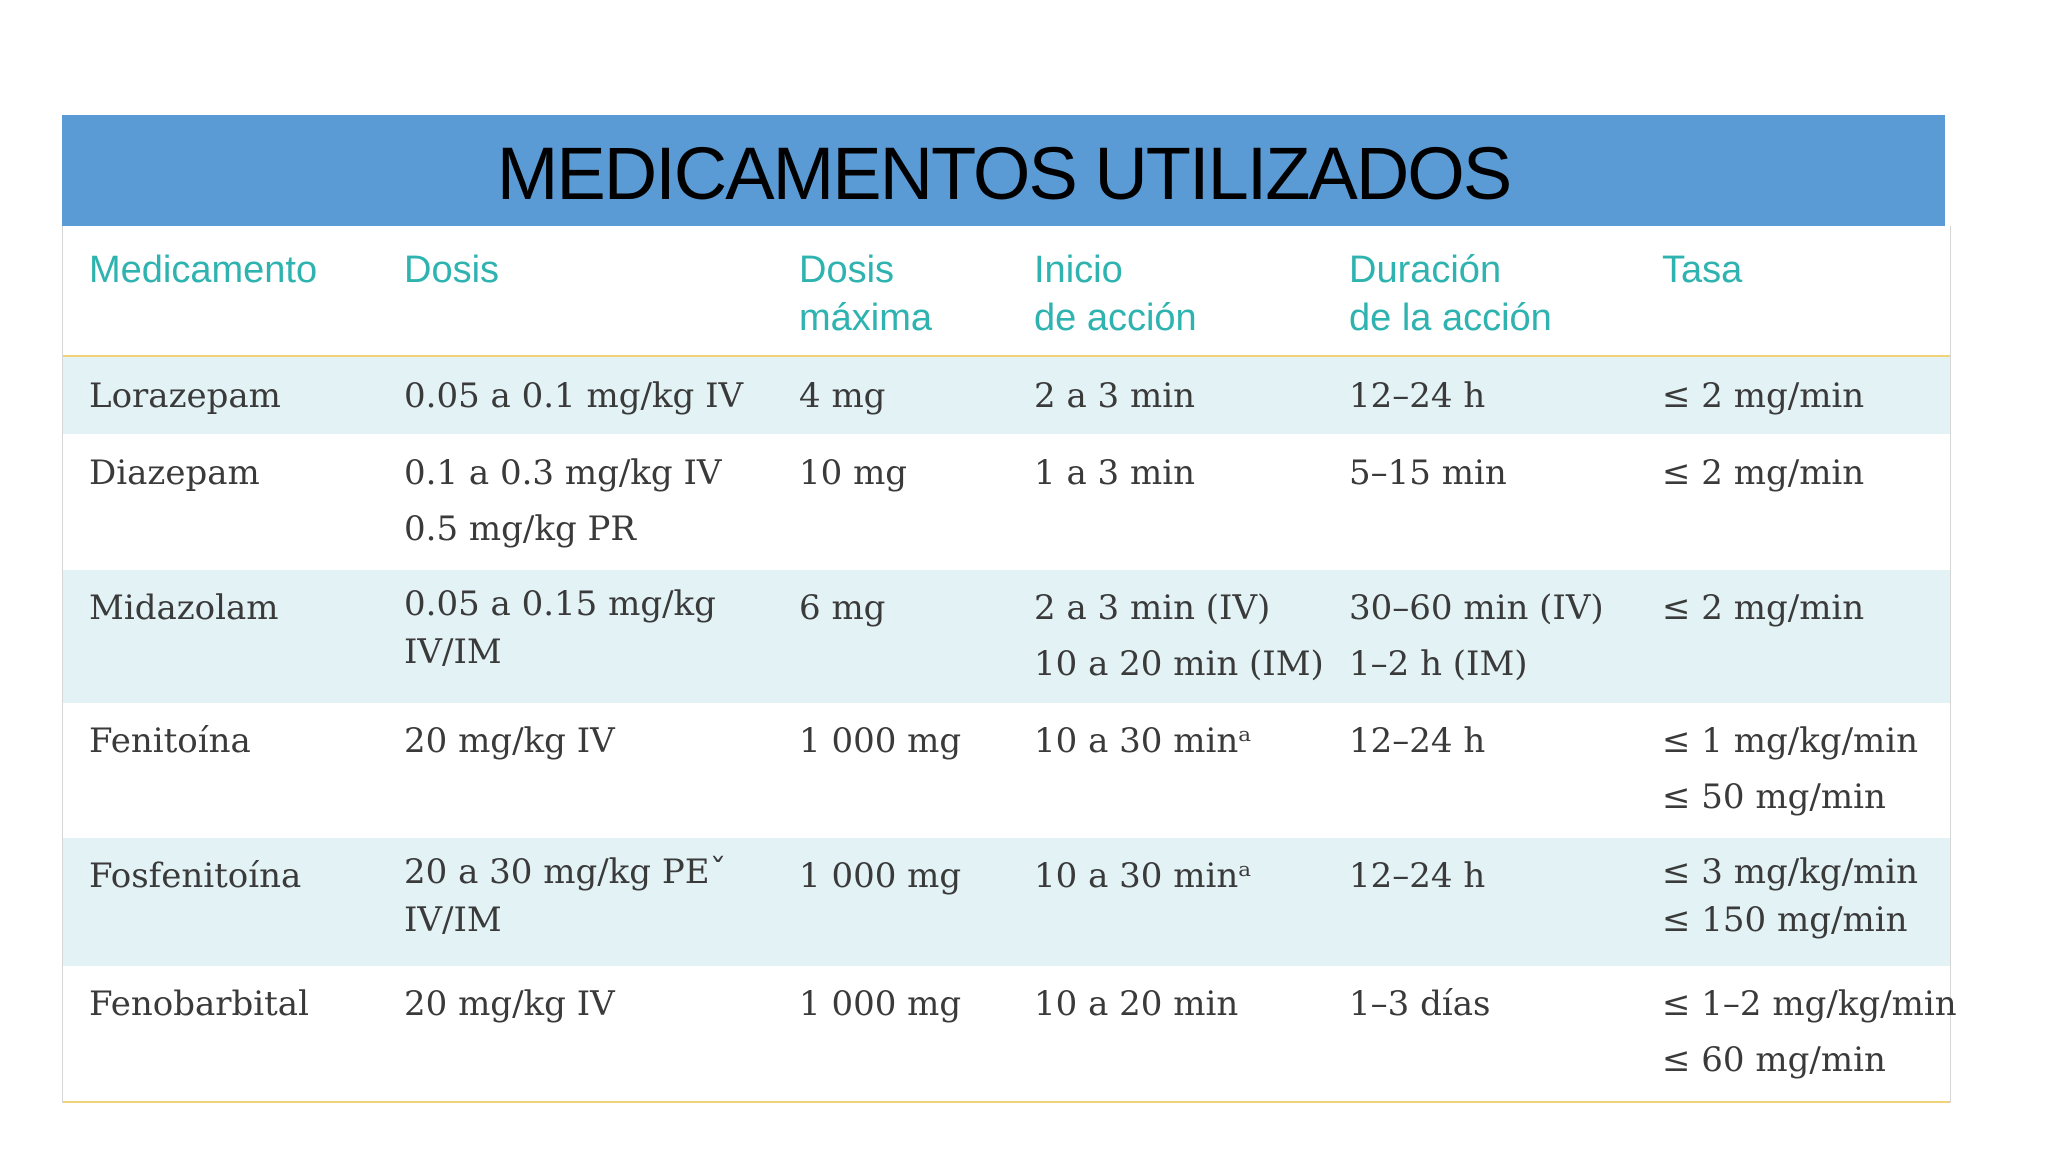 Image resolution: width=2048 pixels, height=1152 pixels. What do you see at coordinates (1476, 608) in the screenshot?
I see `cell-line: 30–60 min (IV)` at bounding box center [1476, 608].